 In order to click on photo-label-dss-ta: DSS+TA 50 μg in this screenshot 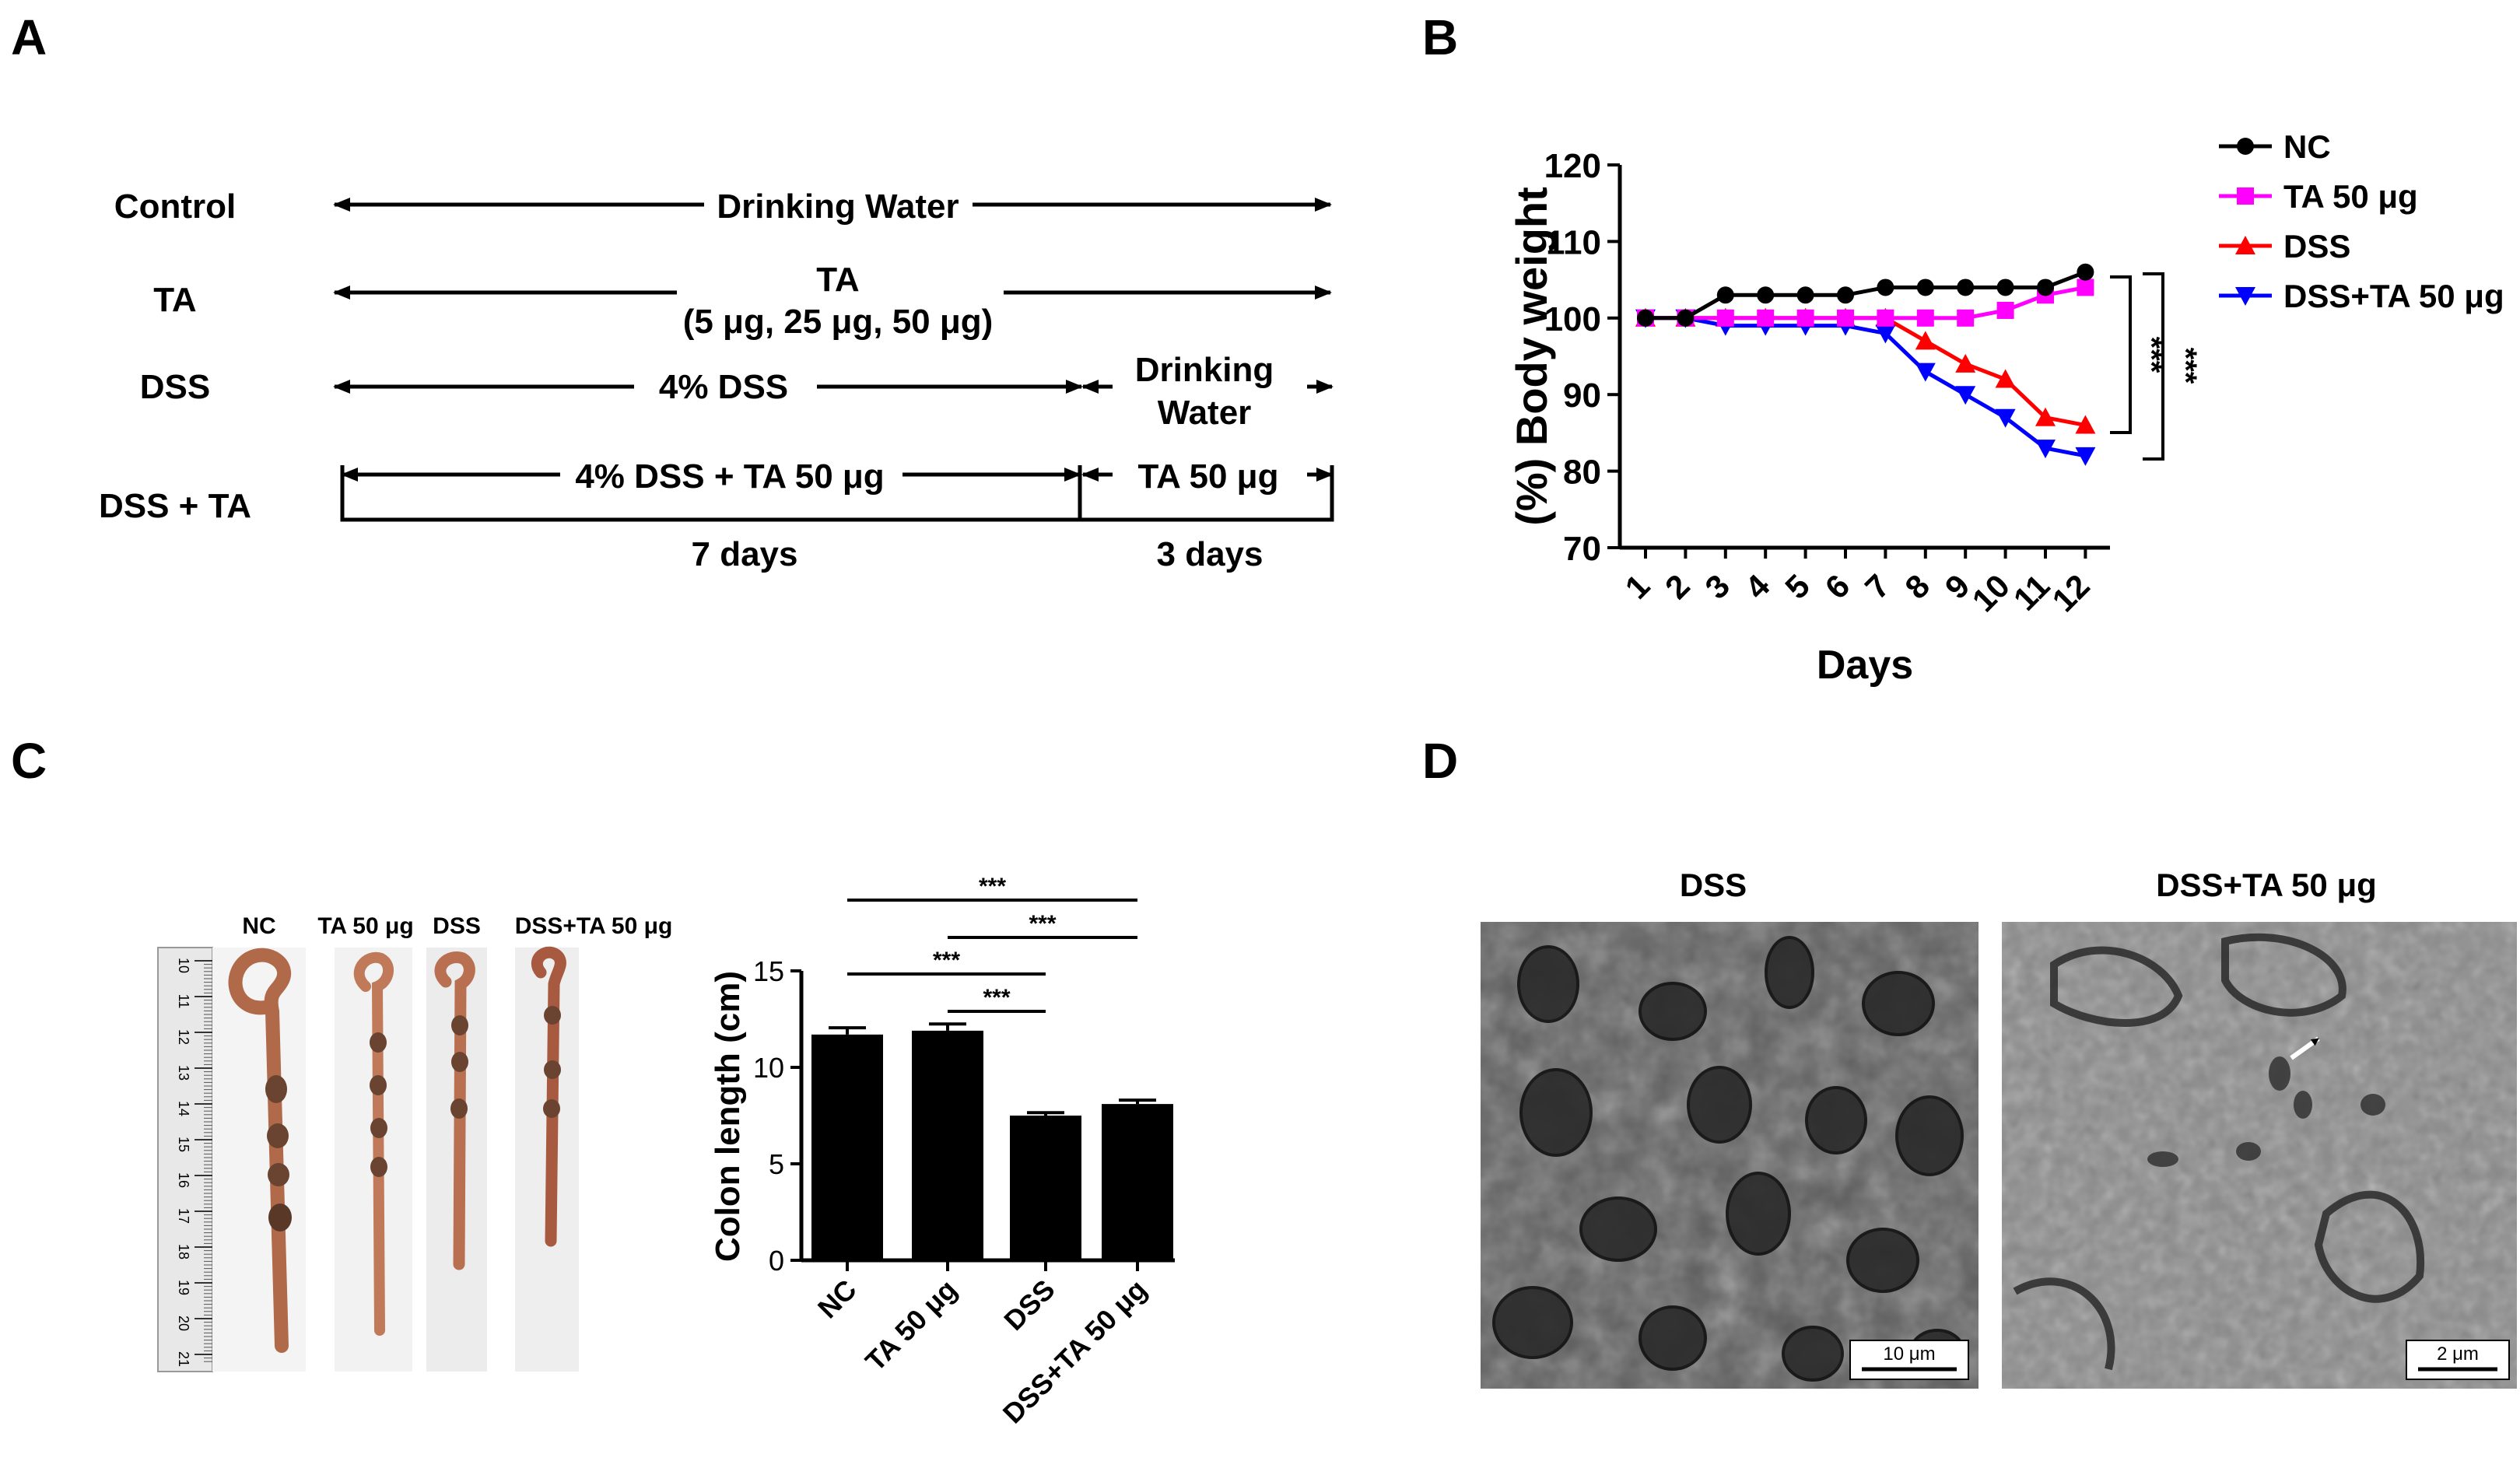, I will do `click(594, 926)`.